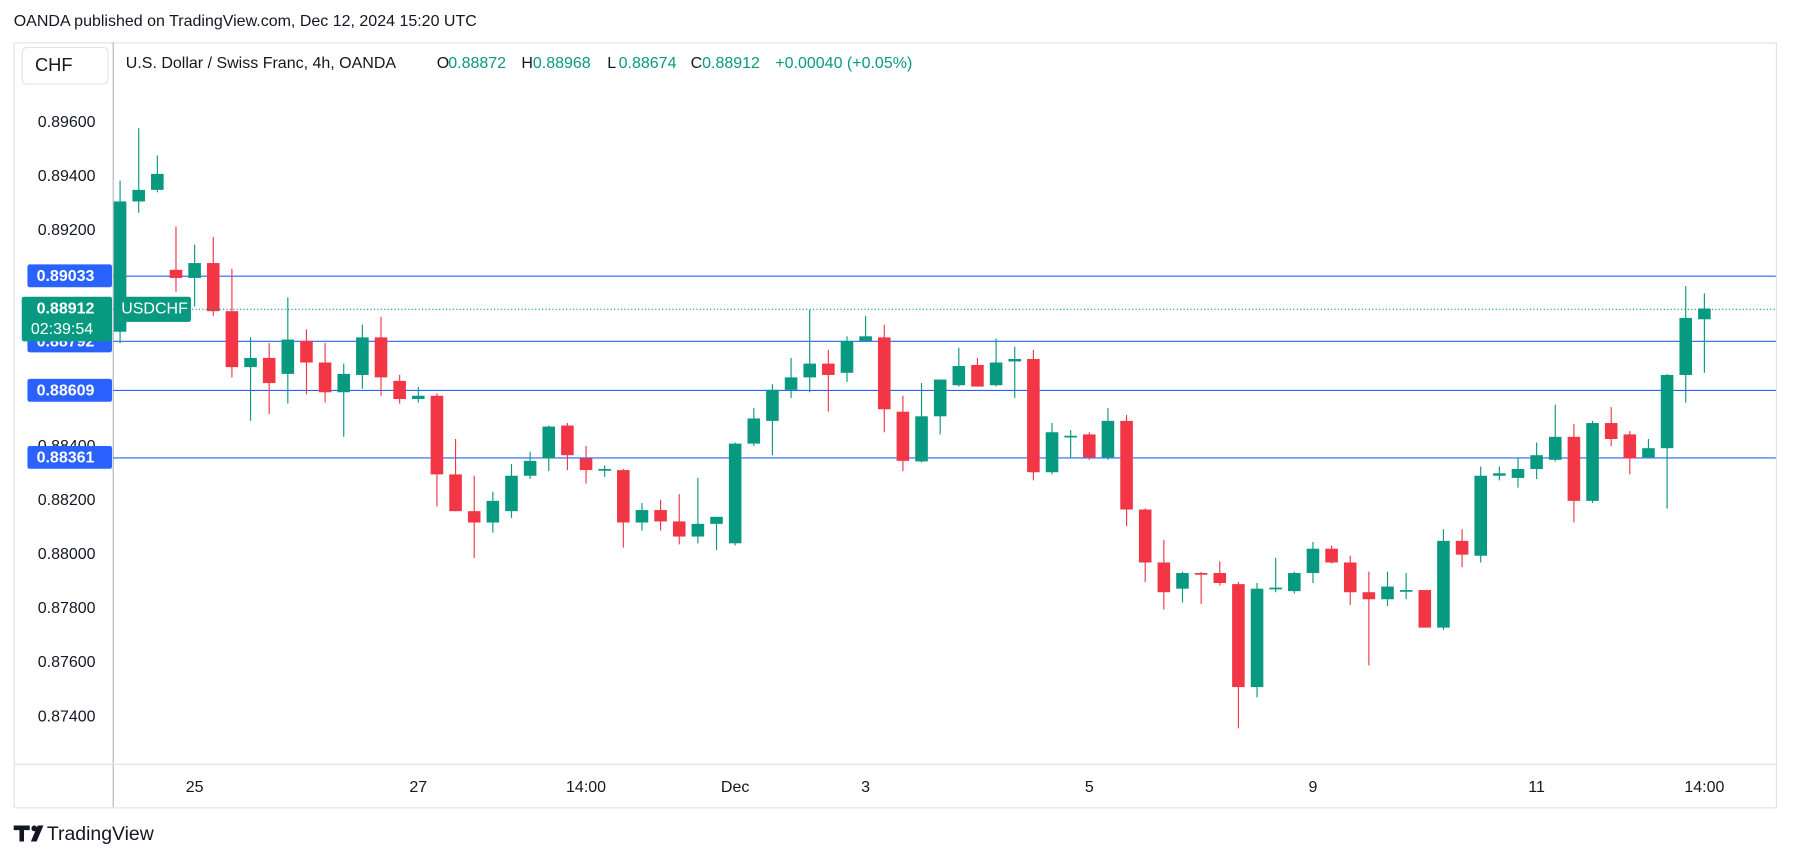 The width and height of the screenshot is (1793, 861). I want to click on ohlc-value: 0.88674, so click(648, 63).